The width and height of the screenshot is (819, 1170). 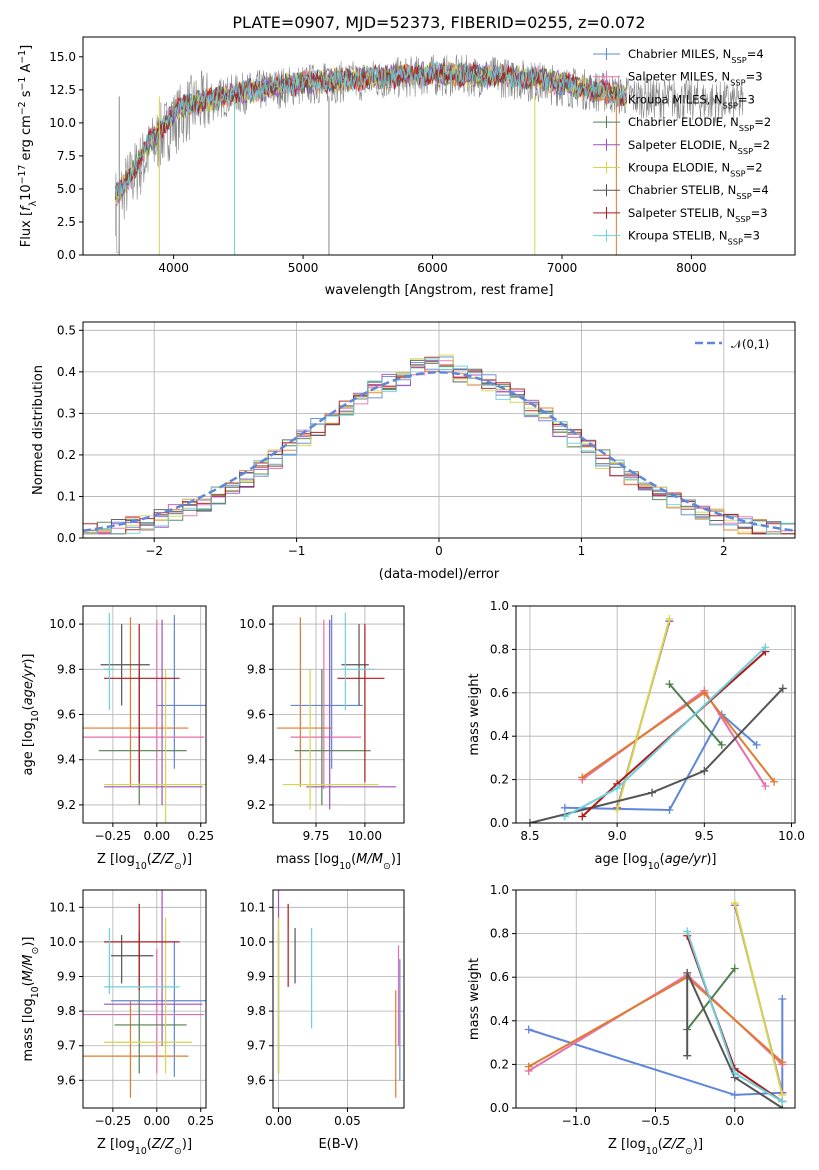 I want to click on x-axis-label: (data-model)/error, so click(x=439, y=574).